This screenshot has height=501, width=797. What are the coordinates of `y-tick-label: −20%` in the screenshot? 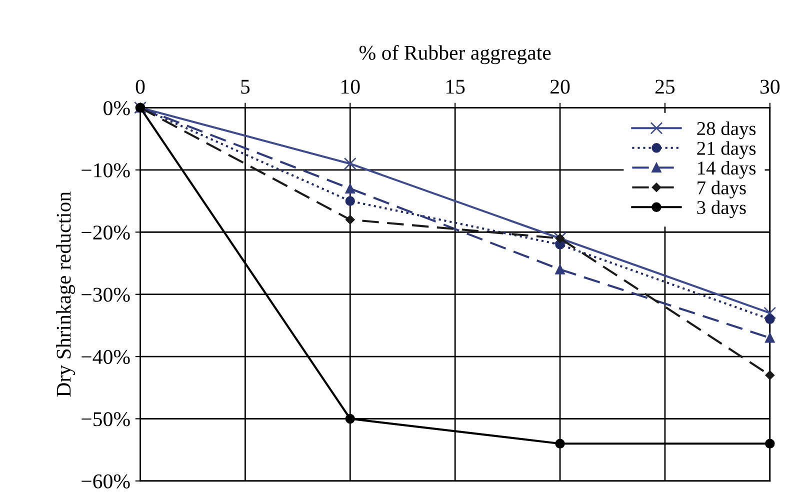 It's located at (106, 233).